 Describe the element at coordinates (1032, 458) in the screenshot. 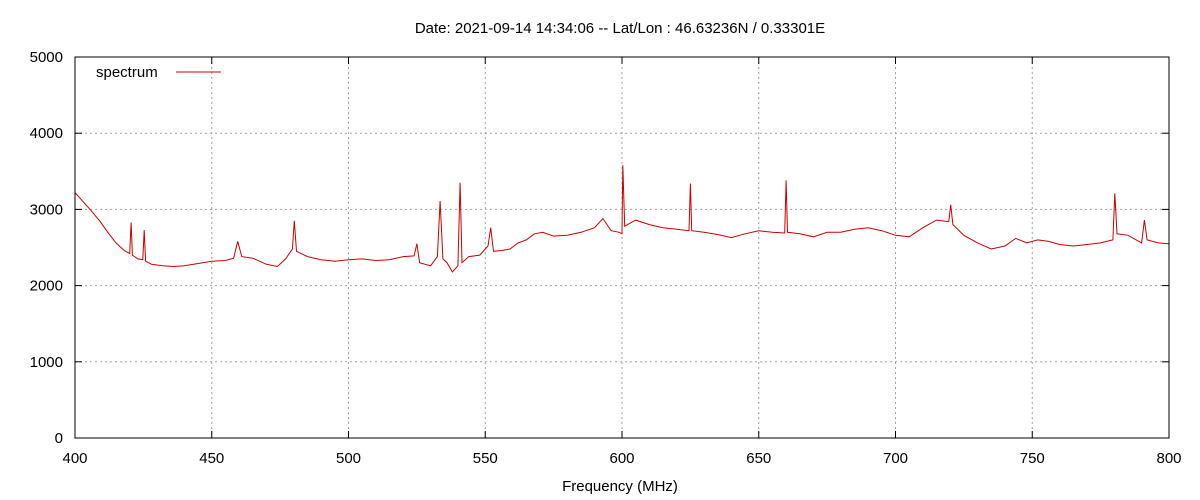

I see `x-tick-label: 750` at that location.